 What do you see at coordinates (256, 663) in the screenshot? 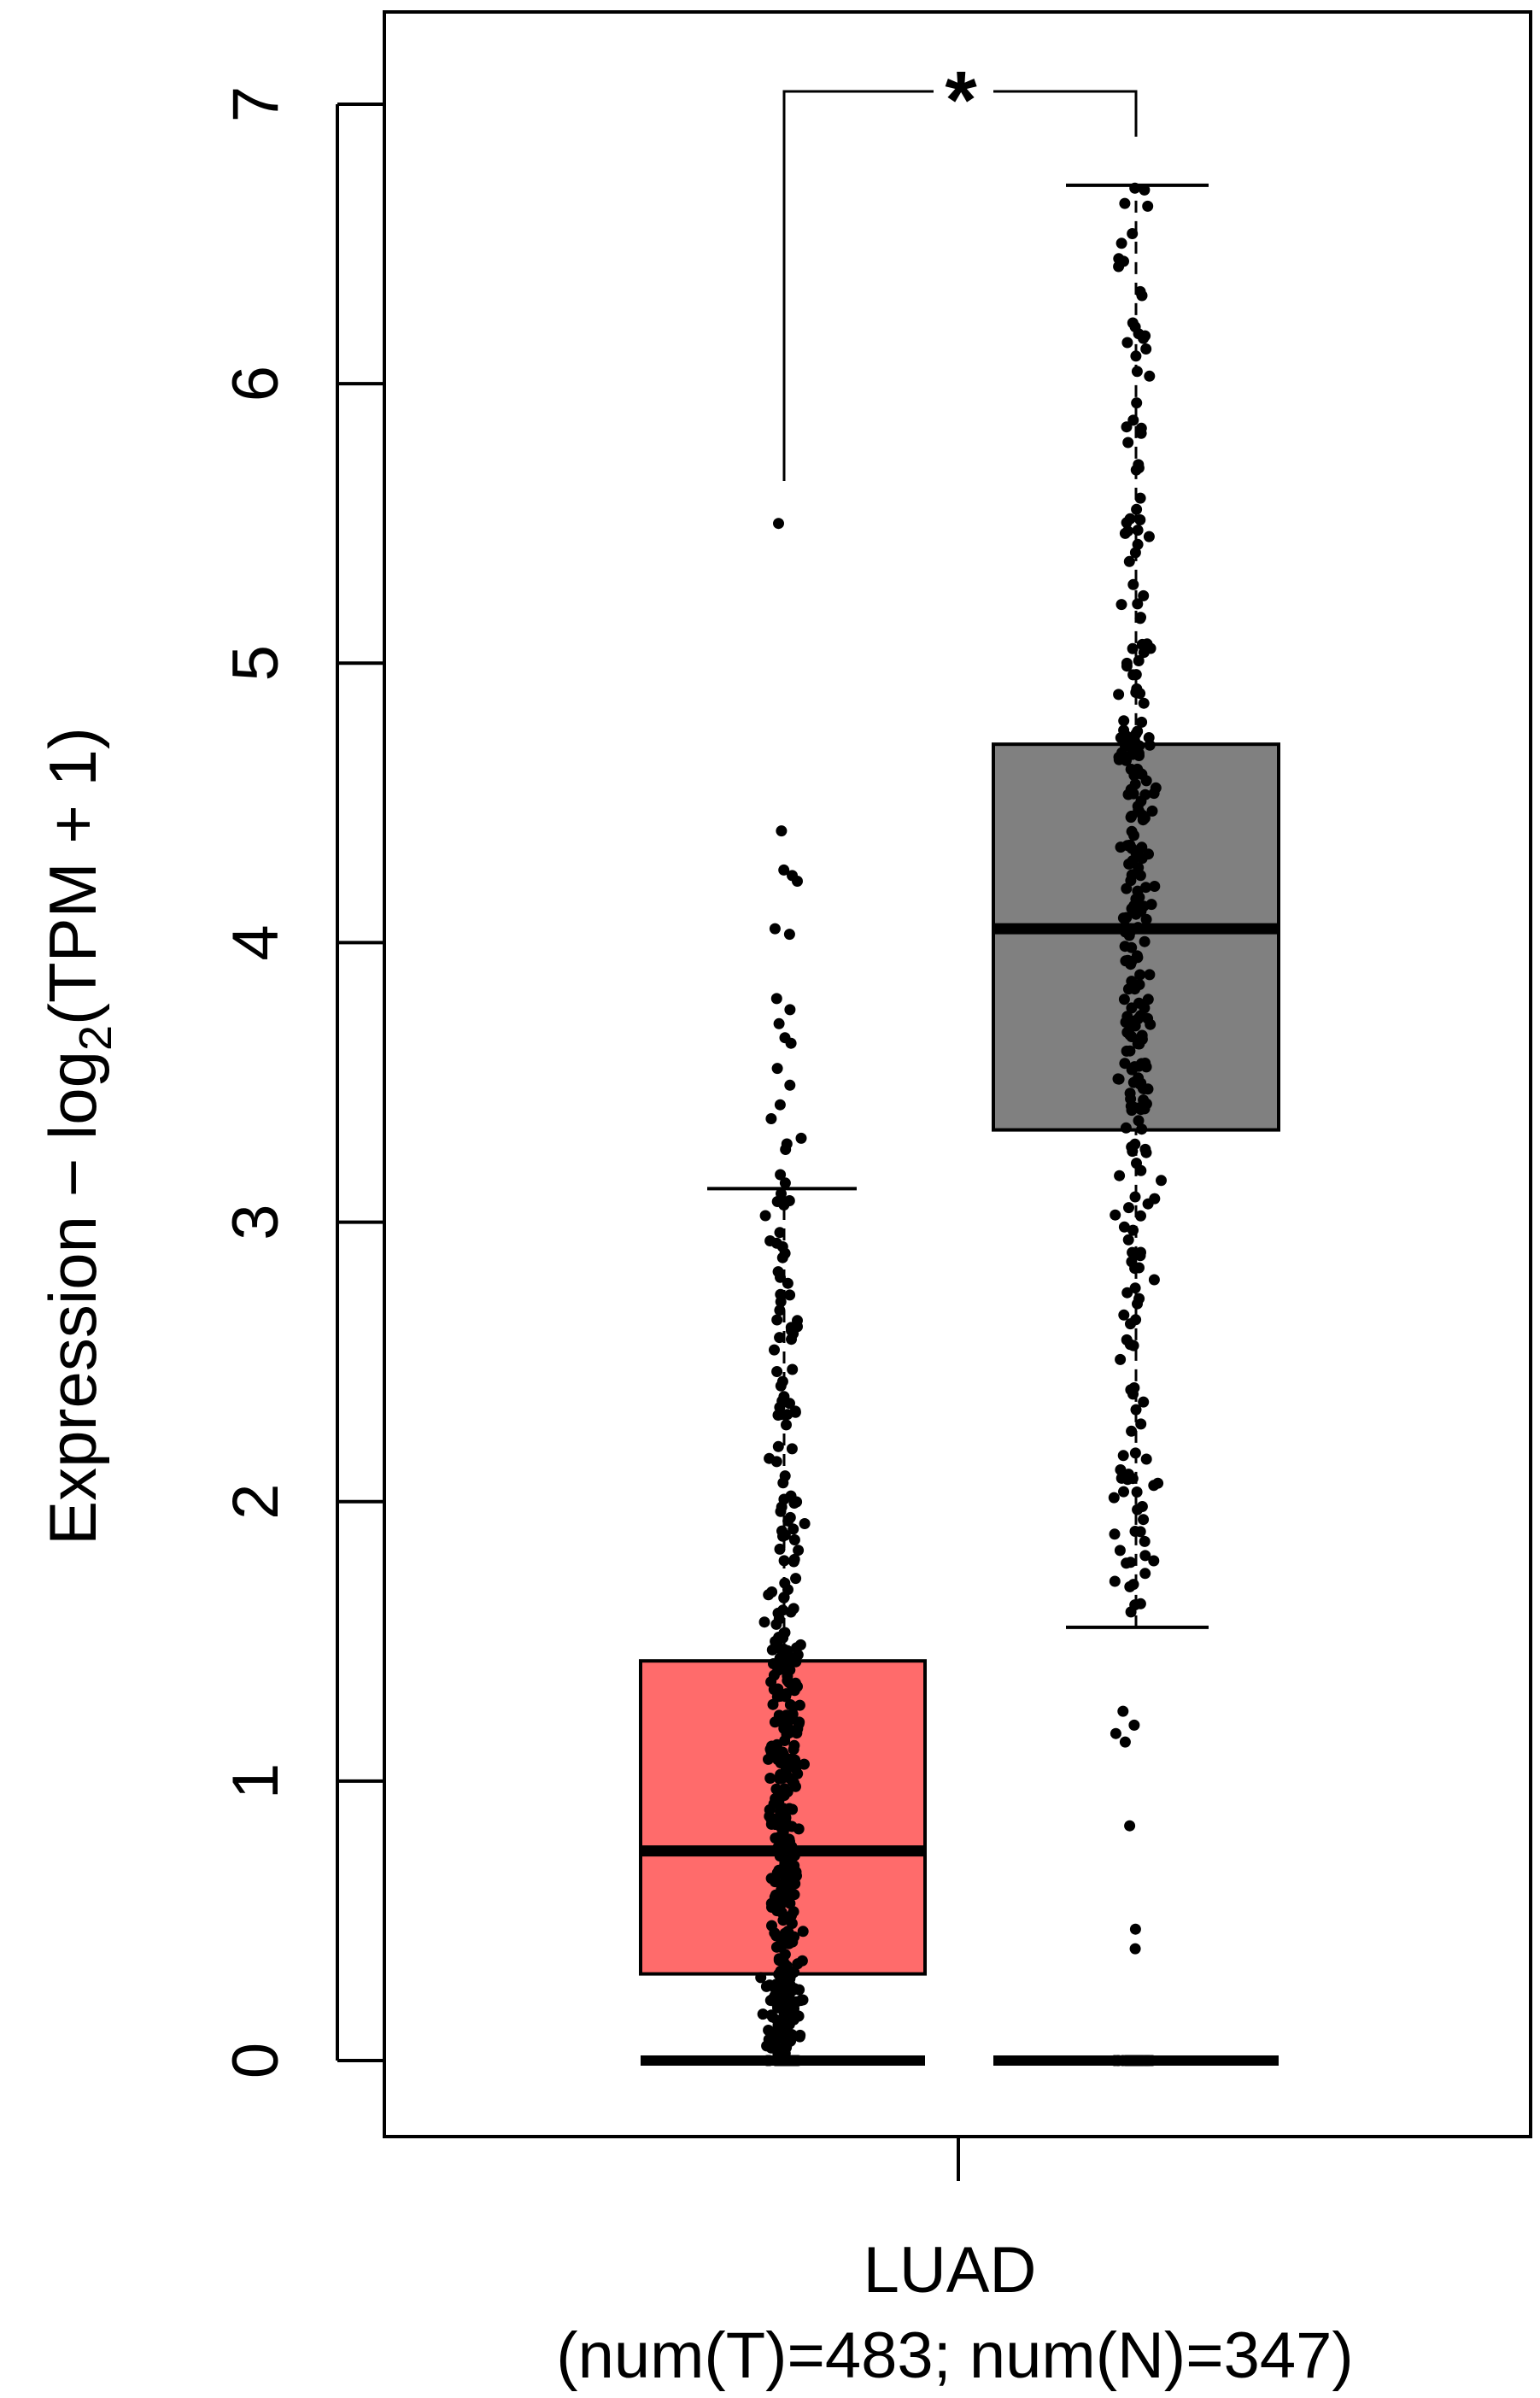
I see `y-tick-label-5: 5` at bounding box center [256, 663].